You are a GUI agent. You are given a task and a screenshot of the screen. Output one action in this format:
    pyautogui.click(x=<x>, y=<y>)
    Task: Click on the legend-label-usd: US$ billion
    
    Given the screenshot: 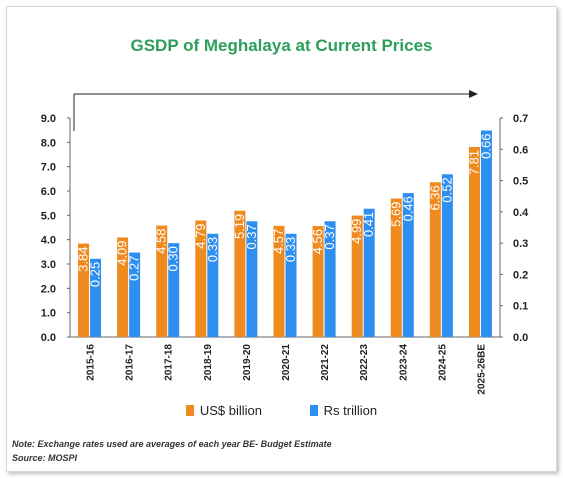 What is the action you would take?
    pyautogui.click(x=231, y=410)
    